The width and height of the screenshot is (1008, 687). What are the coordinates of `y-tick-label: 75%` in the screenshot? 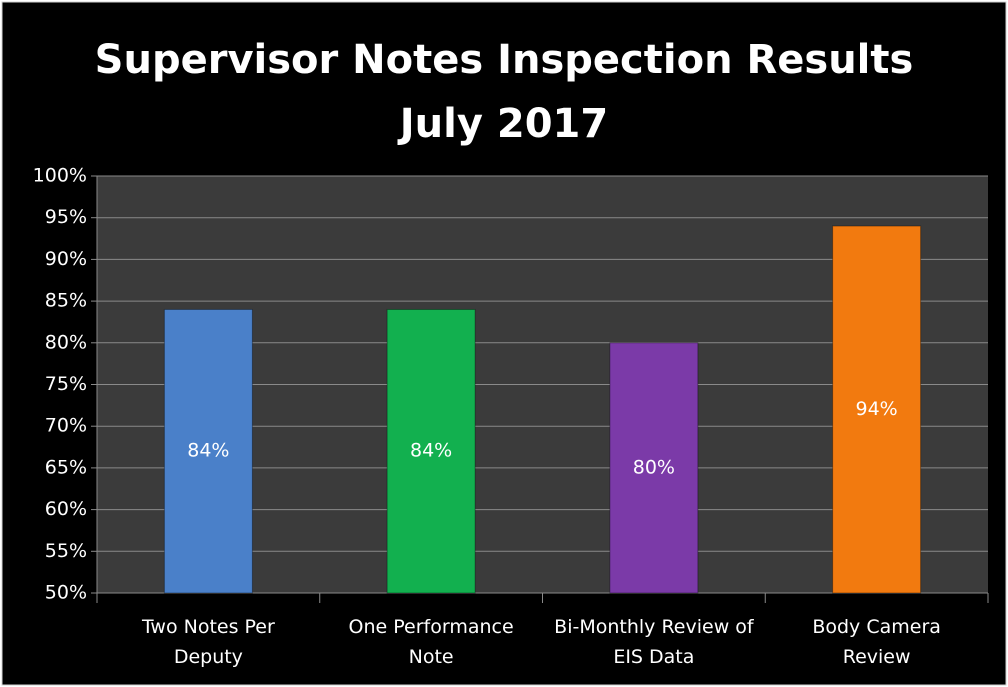 It's located at (66, 384).